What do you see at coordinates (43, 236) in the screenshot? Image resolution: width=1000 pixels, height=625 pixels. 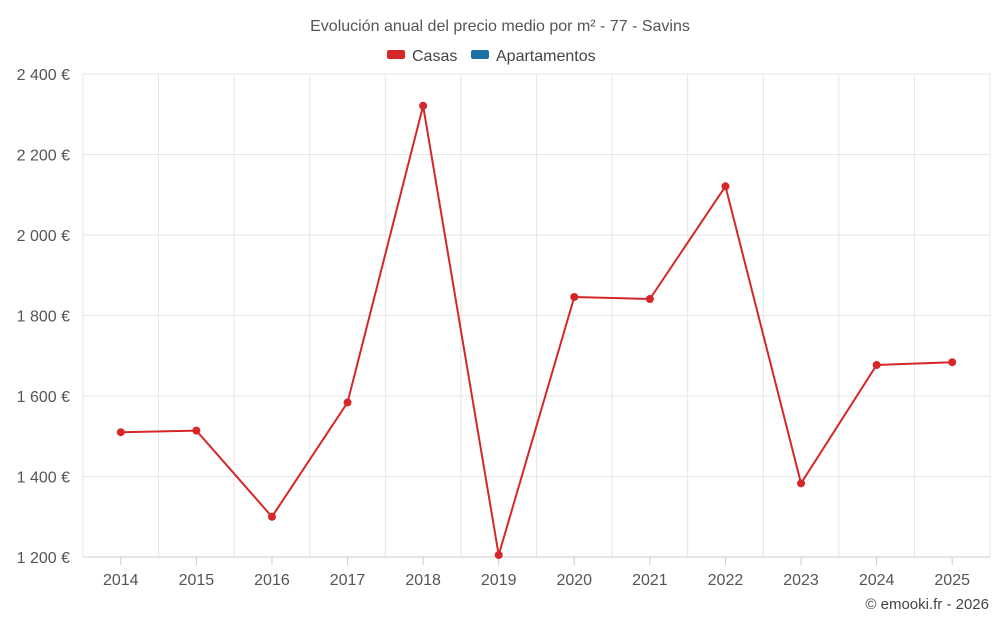 I see `y-tick-label: 2 000 €` at bounding box center [43, 236].